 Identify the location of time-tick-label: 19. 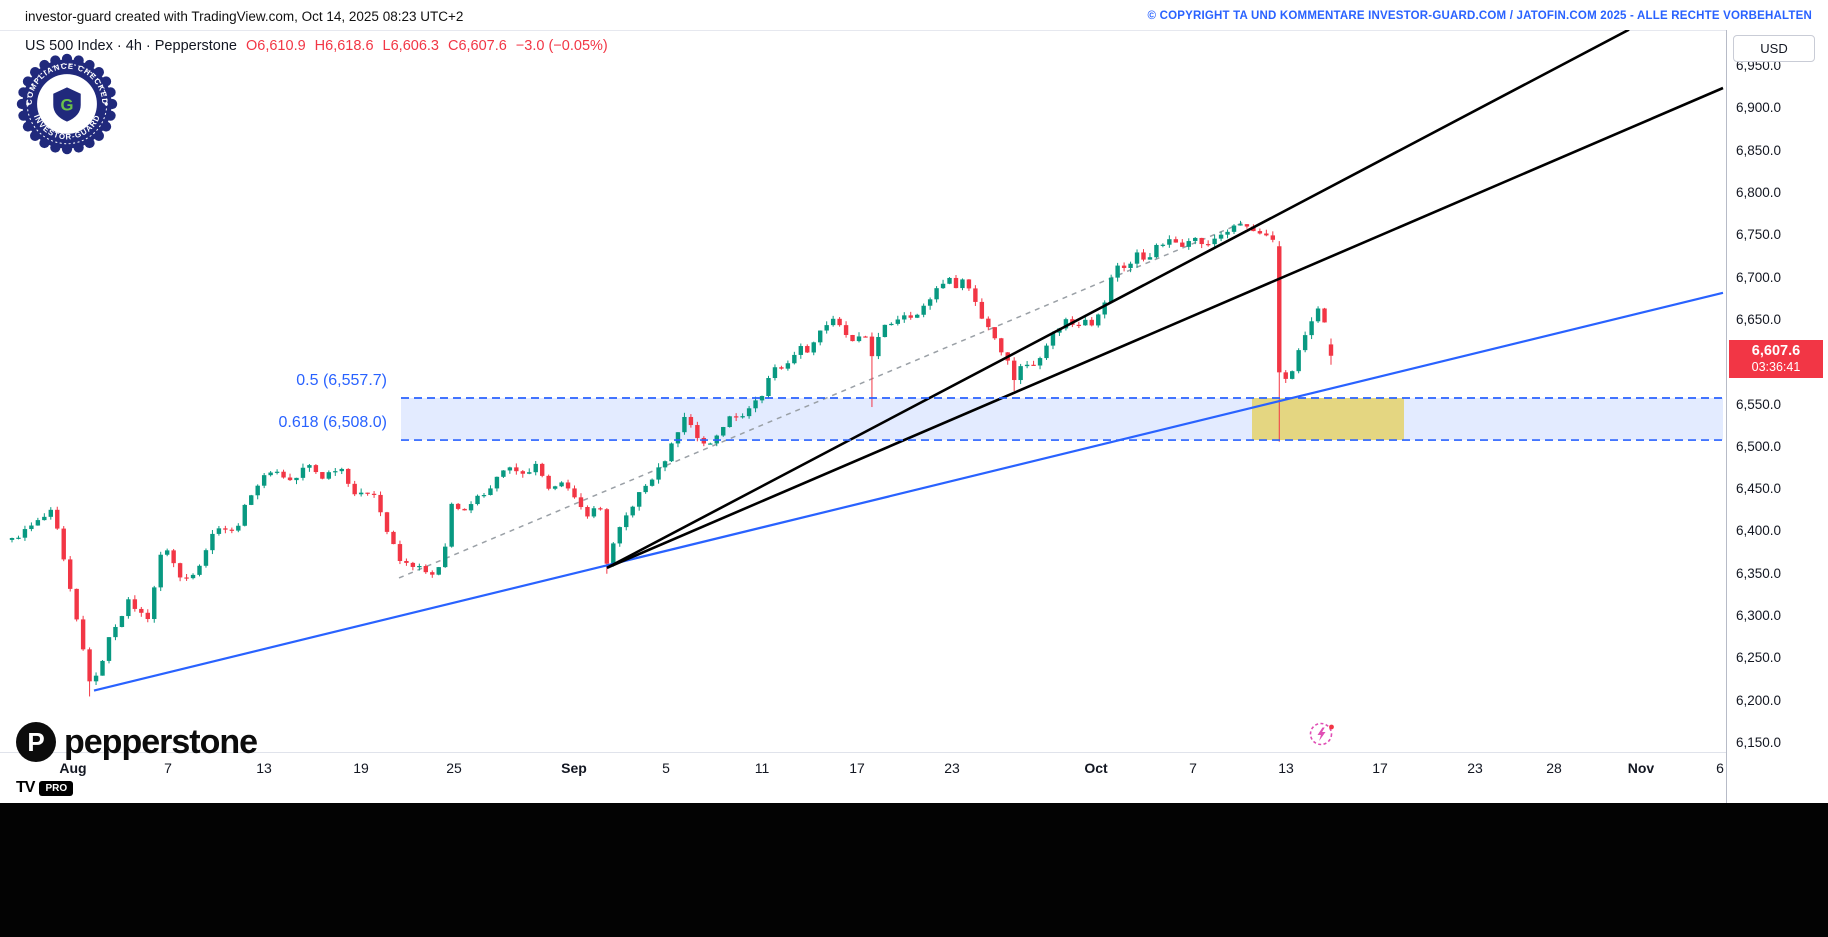
(361, 768).